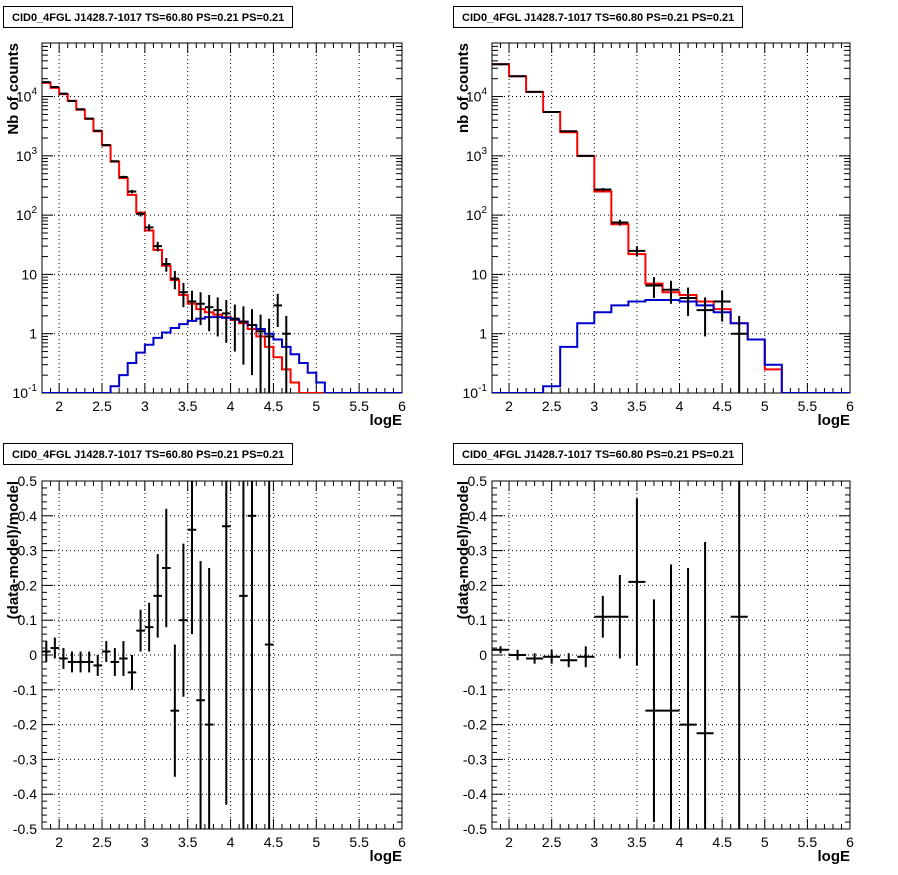 The image size is (898, 875). What do you see at coordinates (316, 406) in the screenshot?
I see `x-tick-label: 5` at bounding box center [316, 406].